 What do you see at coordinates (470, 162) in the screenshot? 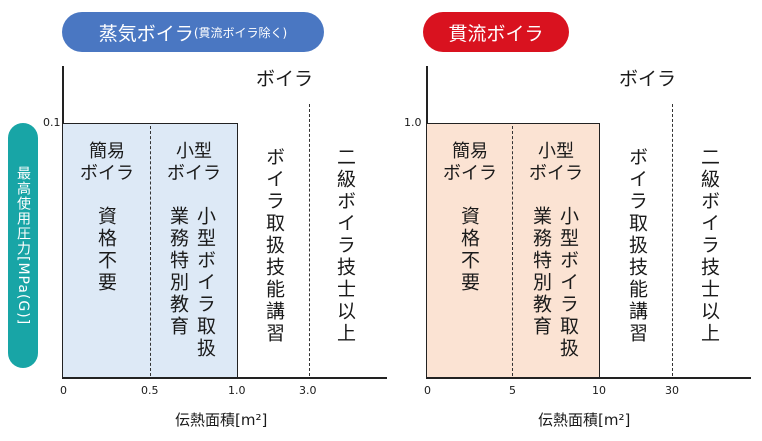
I see `once-simple-boiler-label: 簡易 ボイラ` at bounding box center [470, 162].